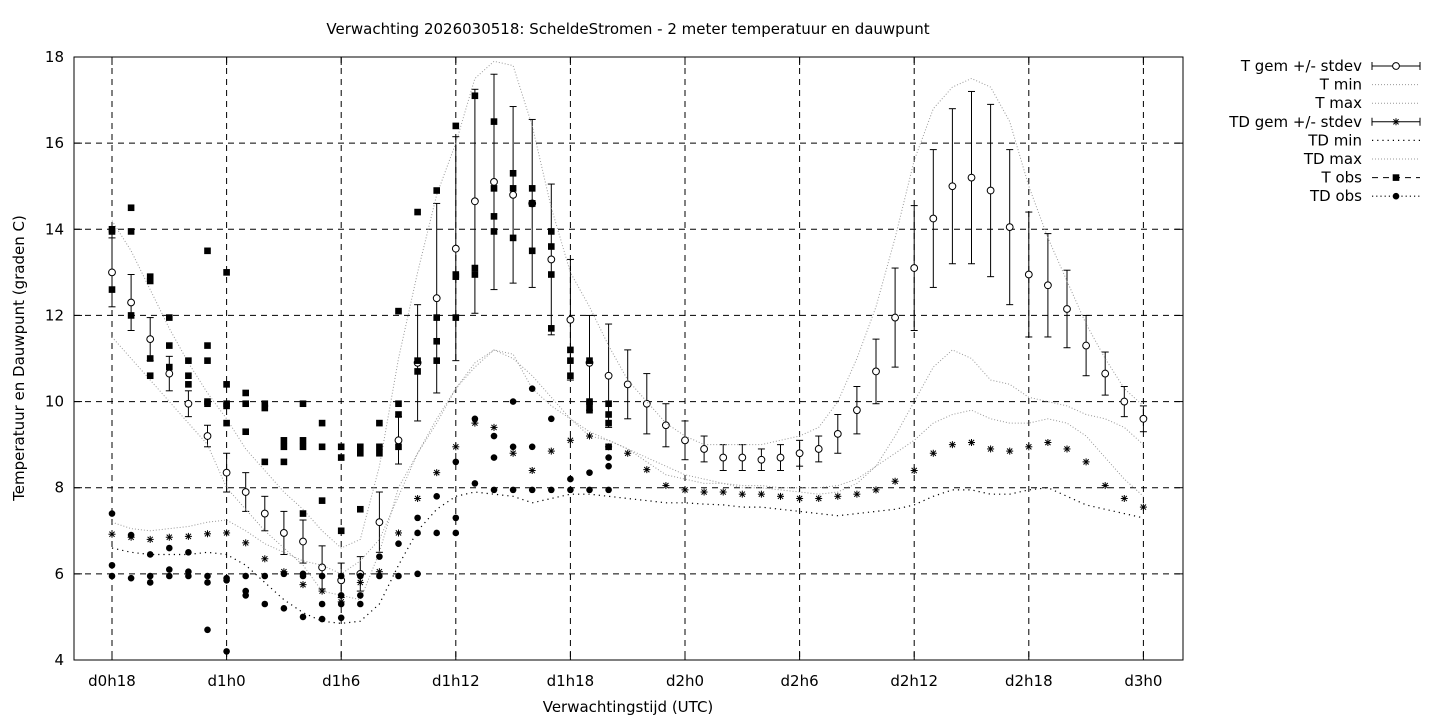 The height and width of the screenshot is (720, 1440). Describe the element at coordinates (1364, 196) in the screenshot. I see `legend-entry: TD obs` at that location.